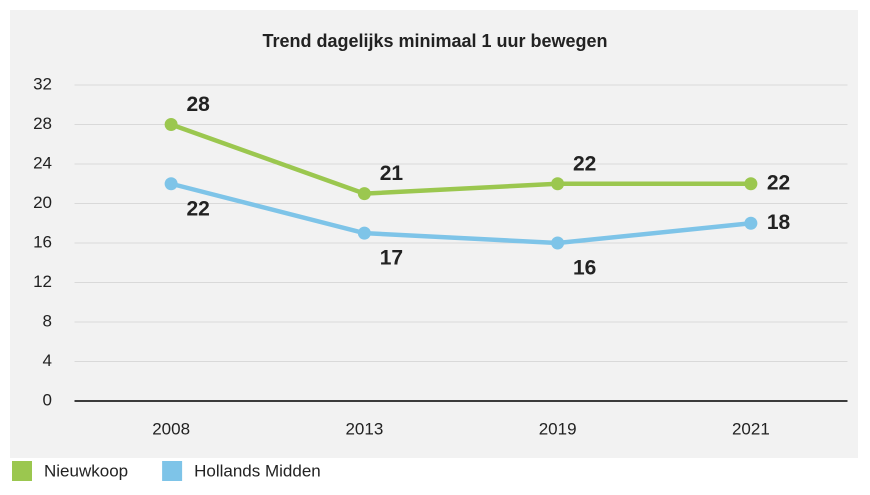  Describe the element at coordinates (42, 83) in the screenshot. I see `y-tick-label: 32` at that location.